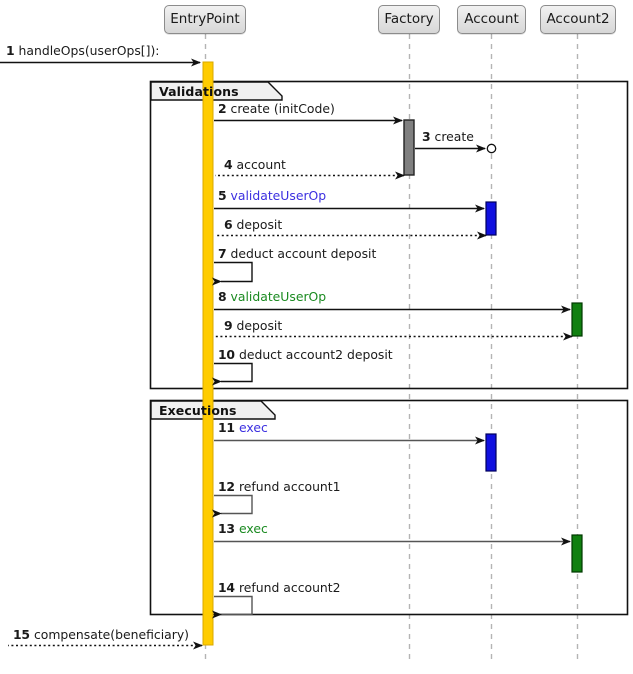 The image size is (633, 674). I want to click on message-label-15: 15 compensate(beneficiary), so click(101, 634).